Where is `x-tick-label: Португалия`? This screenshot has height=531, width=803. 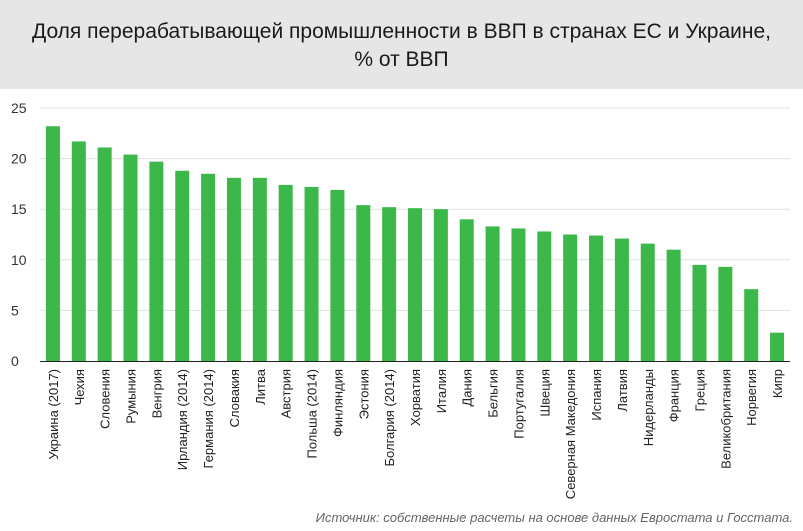 x-tick-label: Португалия is located at coordinates (518, 404).